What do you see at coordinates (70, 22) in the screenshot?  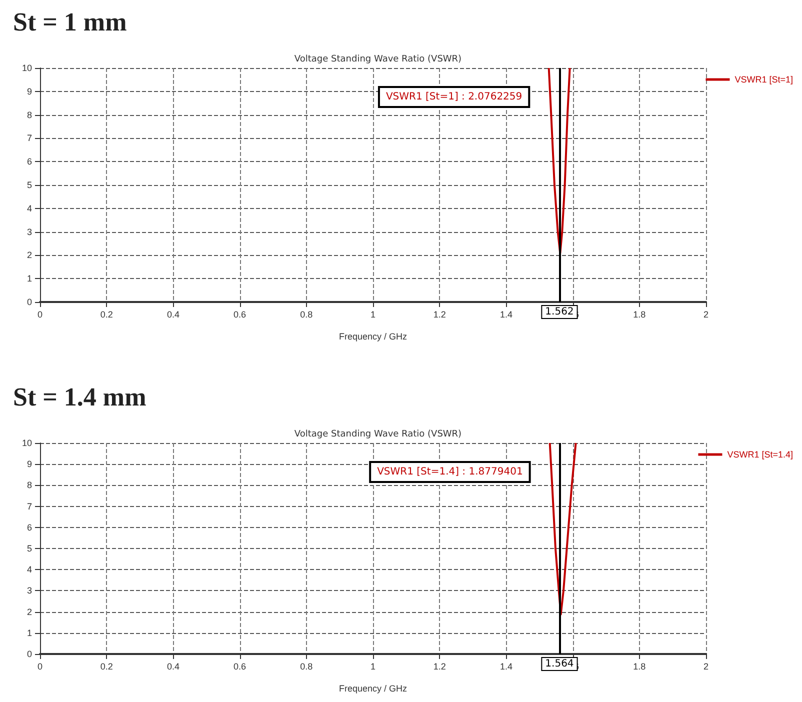 I see `chart-title: St = 1 mm` at bounding box center [70, 22].